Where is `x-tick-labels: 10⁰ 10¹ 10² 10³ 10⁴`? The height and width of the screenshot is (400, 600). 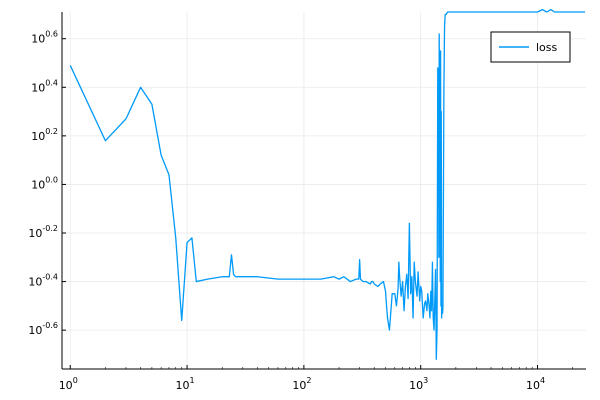 x-tick-labels: 10⁰ 10¹ 10² 10³ 10⁴ is located at coordinates (302, 384).